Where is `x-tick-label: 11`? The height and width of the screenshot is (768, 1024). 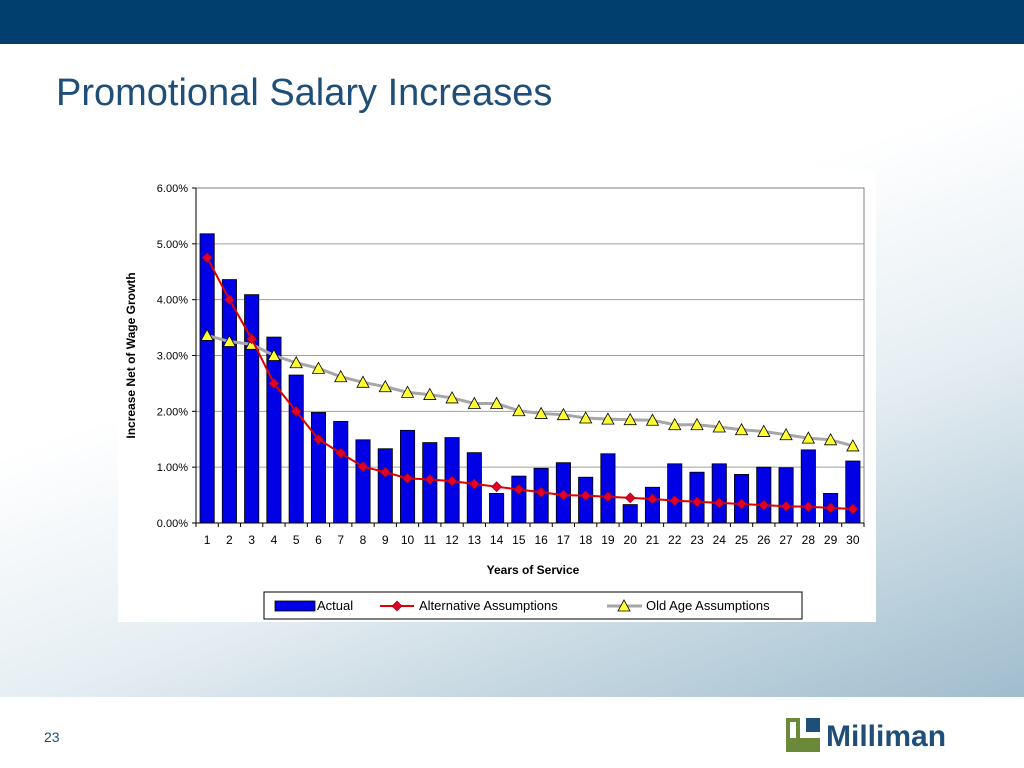 x-tick-label: 11 is located at coordinates (430, 540).